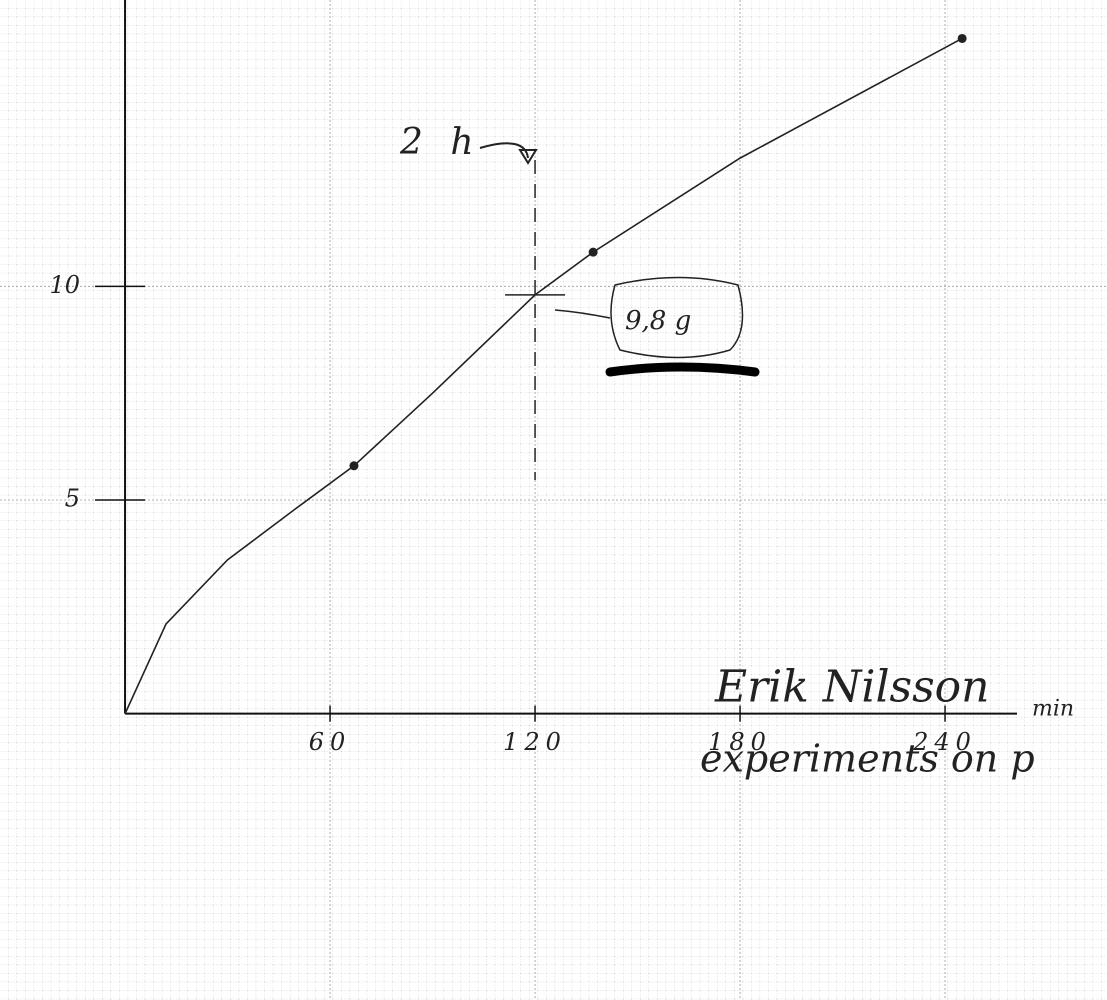 Image resolution: width=1107 pixels, height=1000 pixels. Describe the element at coordinates (658, 321) in the screenshot. I see `annotation: 9,8 g` at that location.